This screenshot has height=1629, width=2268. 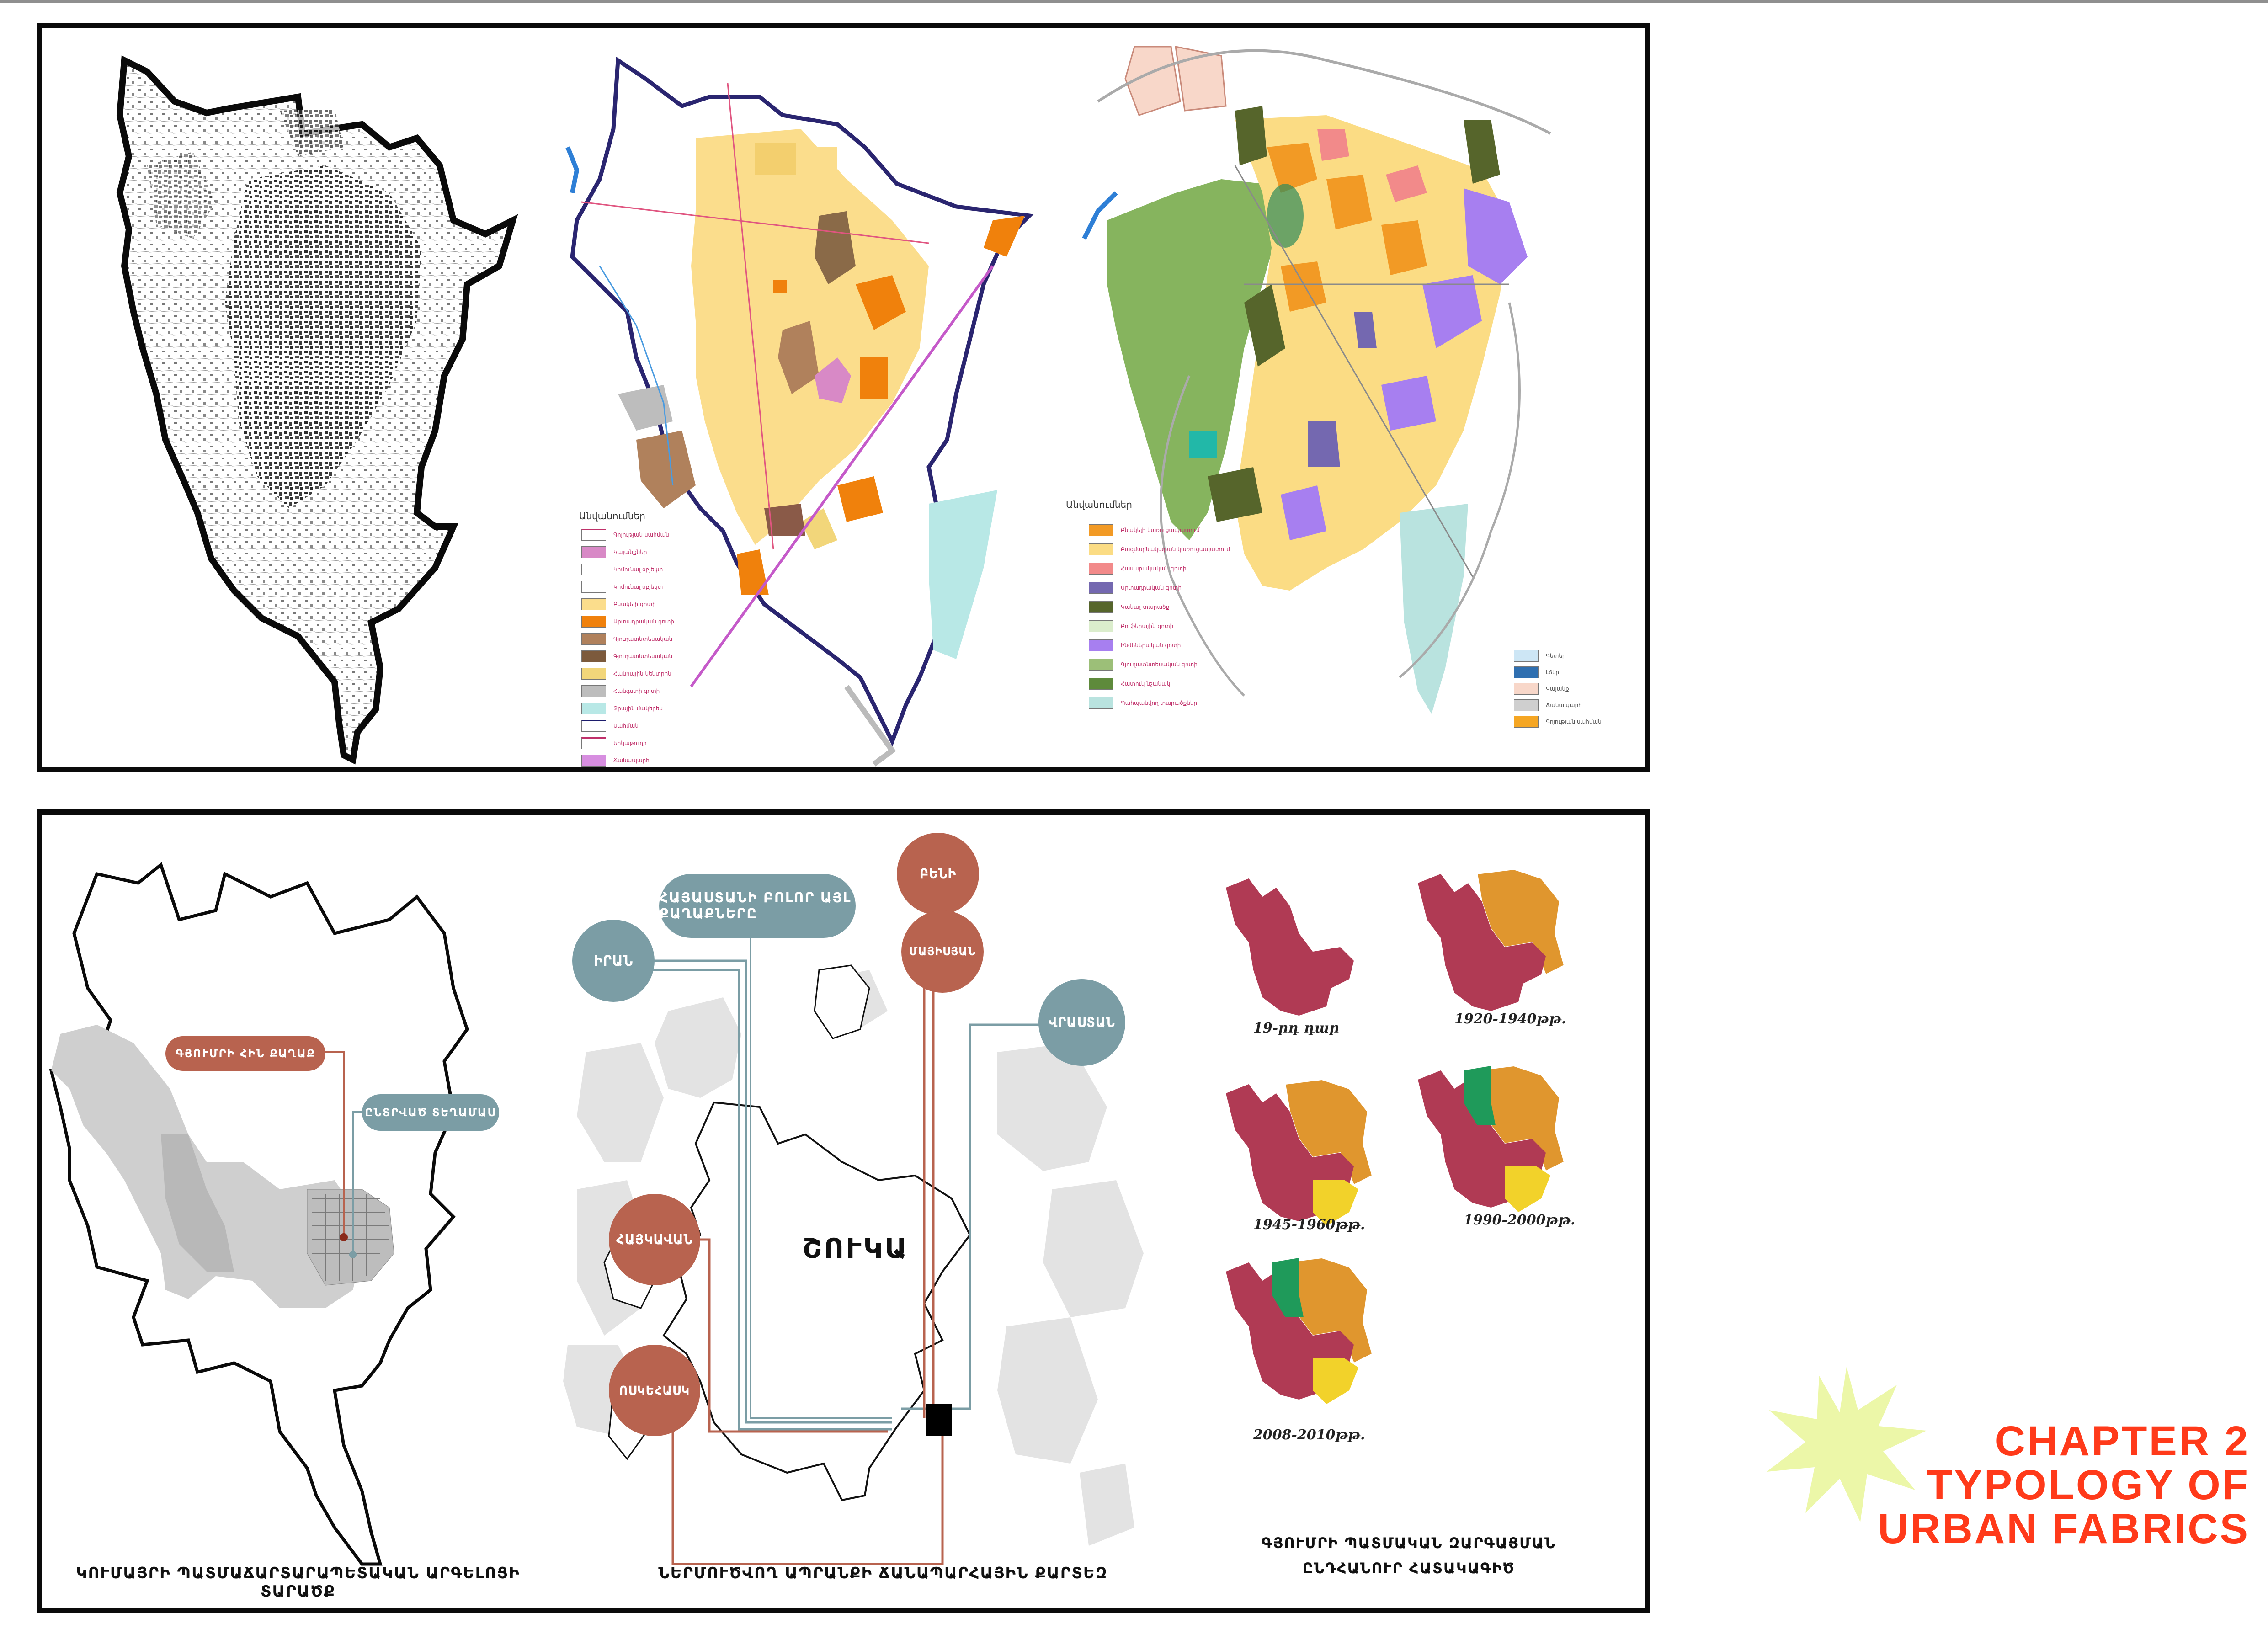 What do you see at coordinates (1145, 607) in the screenshot?
I see `legend-label: Կանաչ տարածք` at bounding box center [1145, 607].